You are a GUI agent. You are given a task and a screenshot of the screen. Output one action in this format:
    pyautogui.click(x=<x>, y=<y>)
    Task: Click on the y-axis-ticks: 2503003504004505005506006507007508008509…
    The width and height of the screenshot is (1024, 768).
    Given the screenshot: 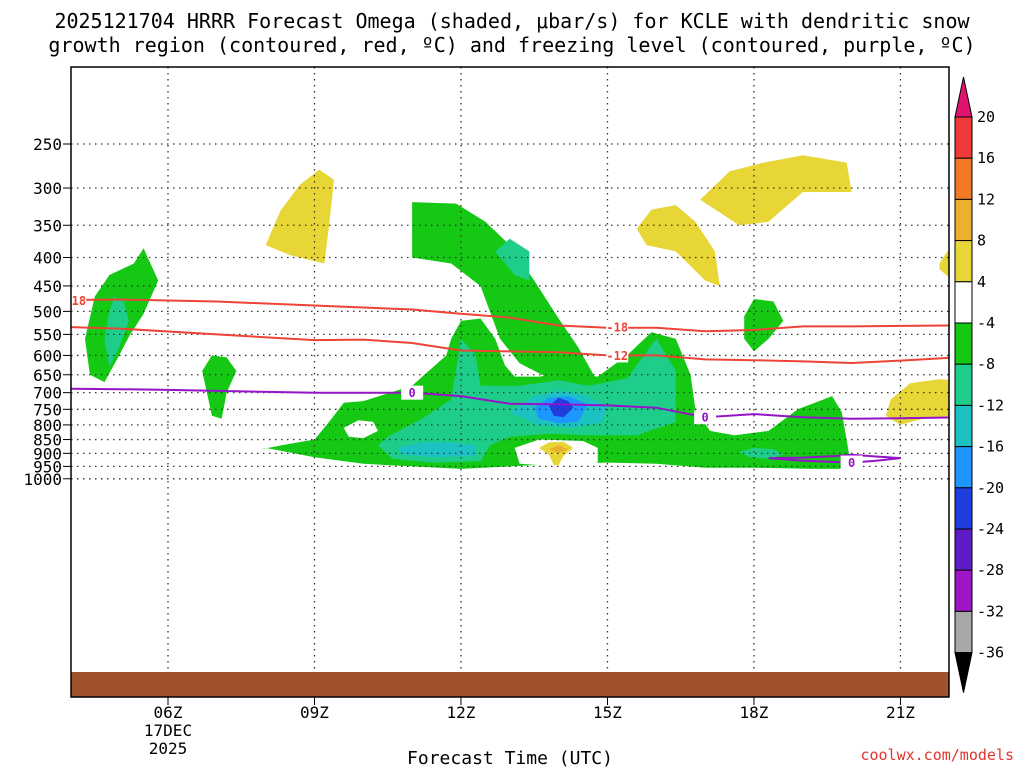 What is the action you would take?
    pyautogui.click(x=47, y=312)
    